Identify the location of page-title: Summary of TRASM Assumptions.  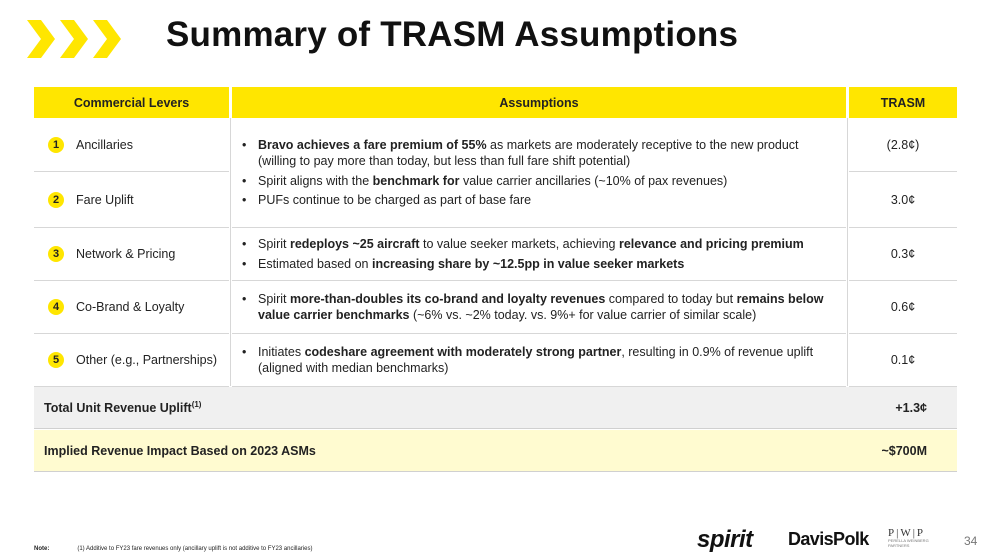
(452, 34).